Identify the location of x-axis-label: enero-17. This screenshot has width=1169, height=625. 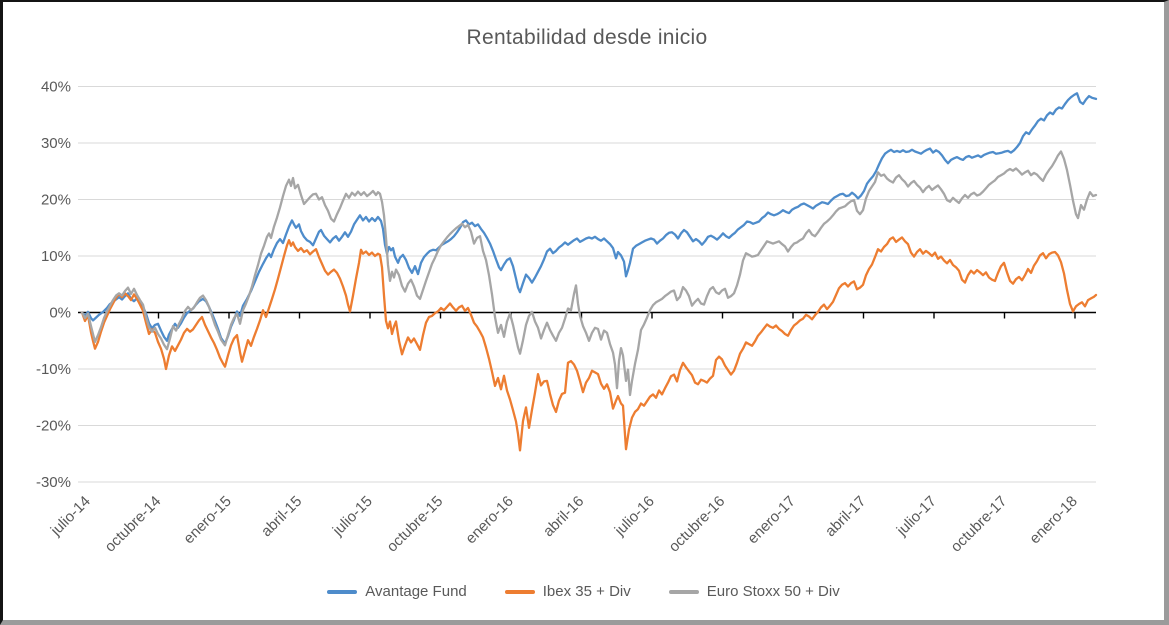
(771, 520).